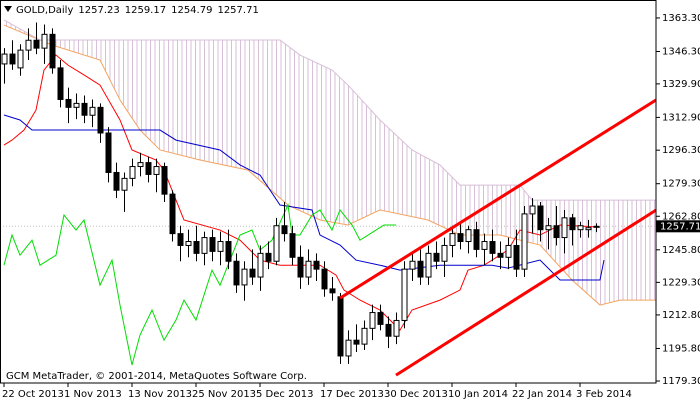 This screenshot has height=402, width=700. Describe the element at coordinates (681, 250) in the screenshot. I see `y-tick-label: 1245.80` at that location.